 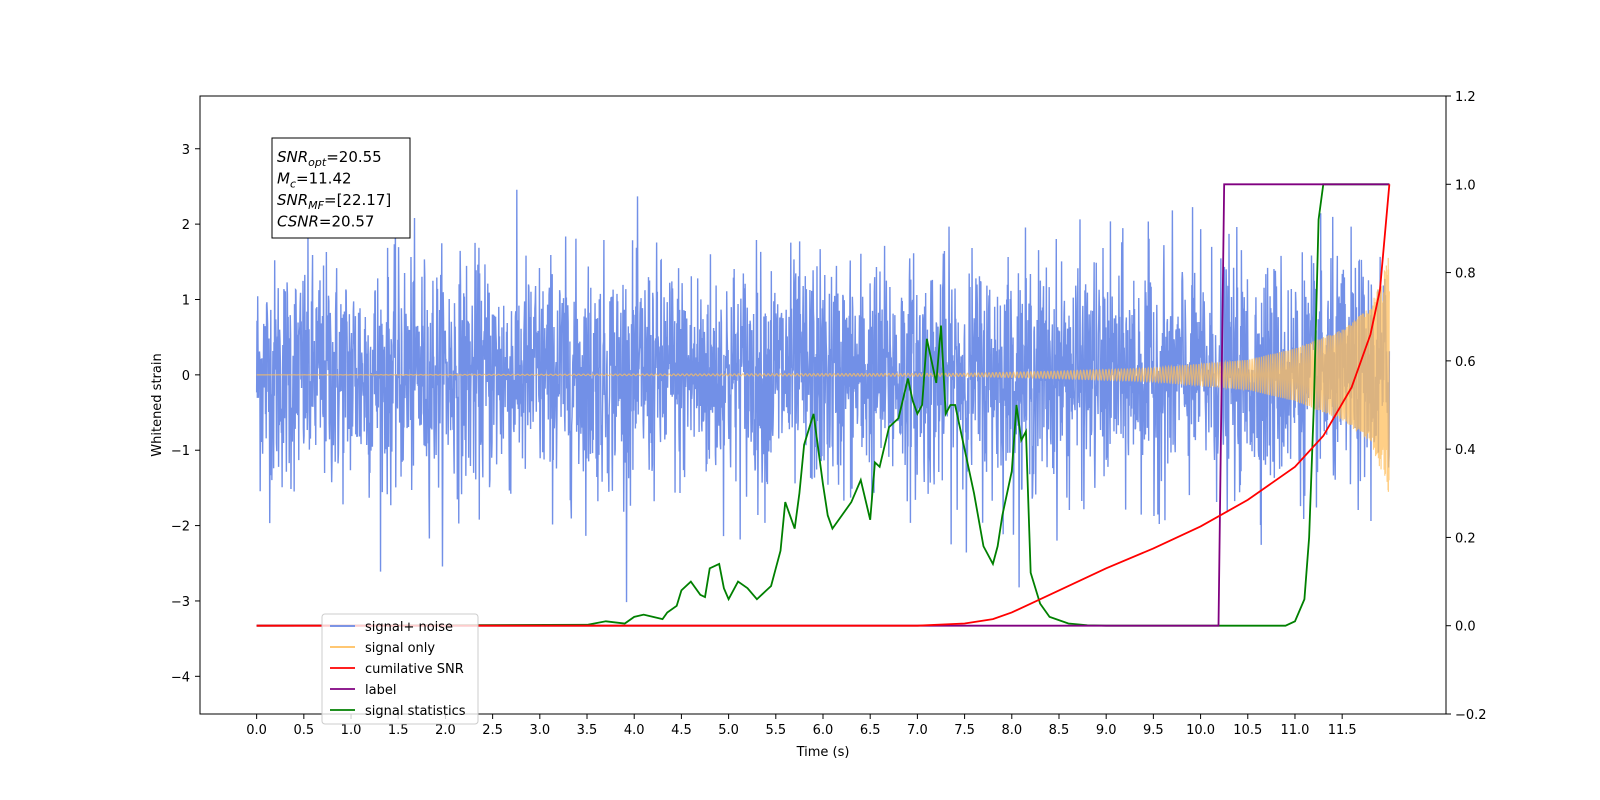 I want to click on y-axis-right: 1.2 1.0 0.8 0.6 0.4 0.2 0.0 −0.2, so click(x=1466, y=406).